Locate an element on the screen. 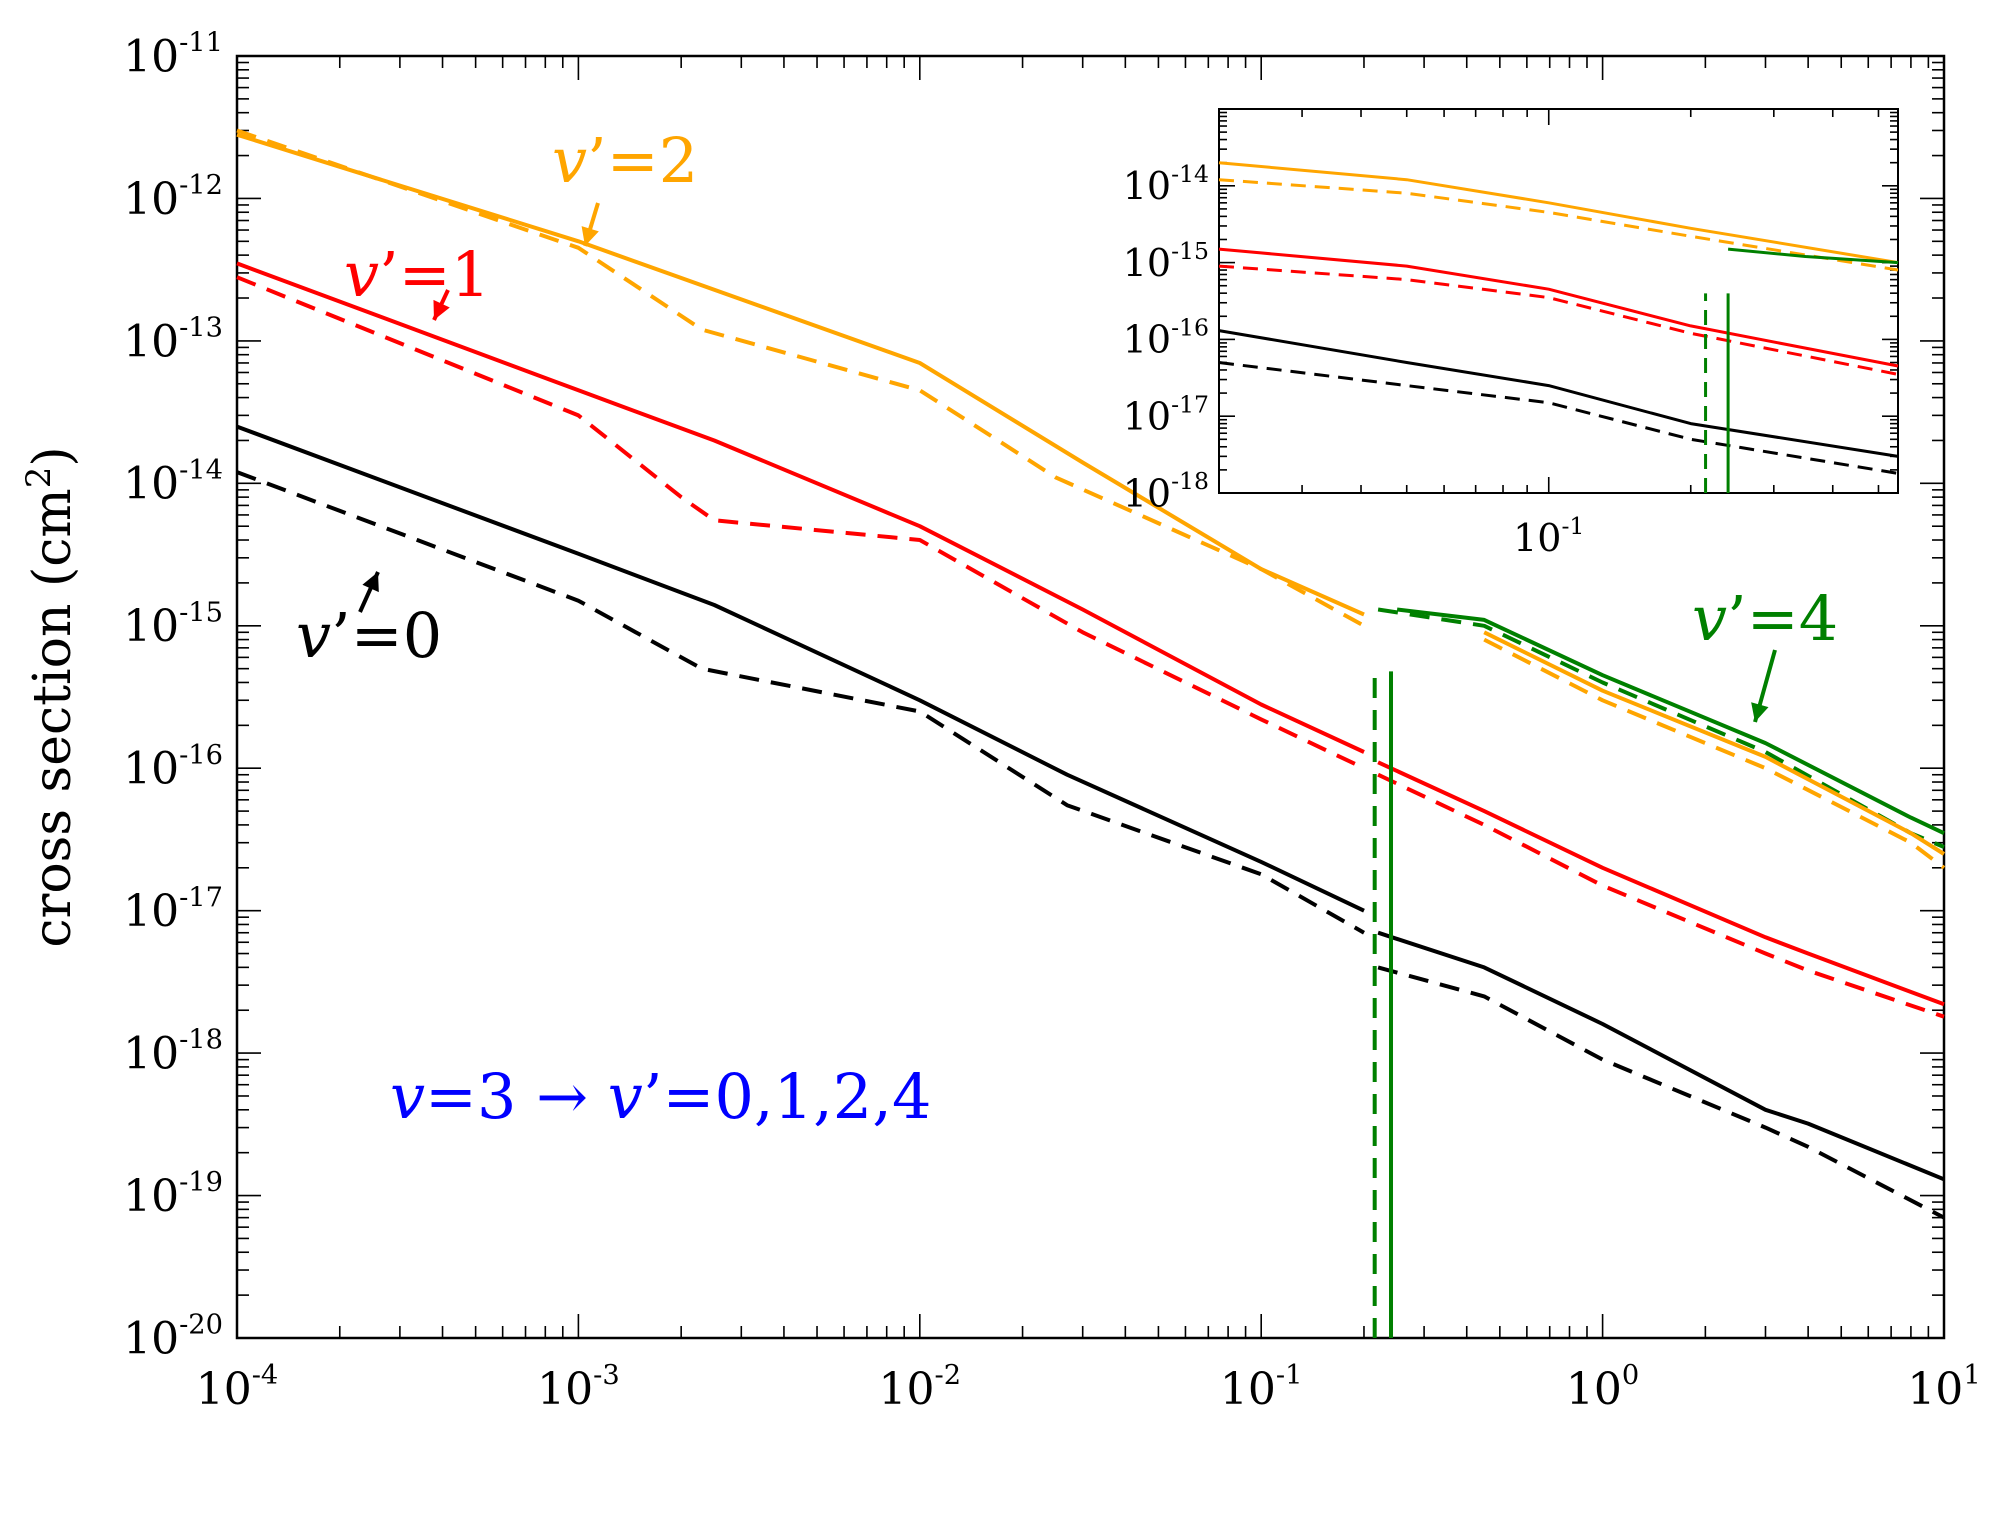 The height and width of the screenshot is (1516, 1991). transition-label-v: v is located at coordinates (407, 1096).